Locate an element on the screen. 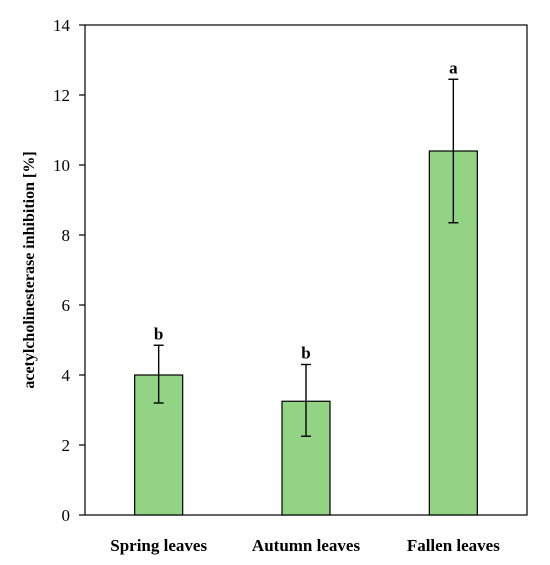 This screenshot has height=565, width=550. significance-label: a is located at coordinates (453, 67).